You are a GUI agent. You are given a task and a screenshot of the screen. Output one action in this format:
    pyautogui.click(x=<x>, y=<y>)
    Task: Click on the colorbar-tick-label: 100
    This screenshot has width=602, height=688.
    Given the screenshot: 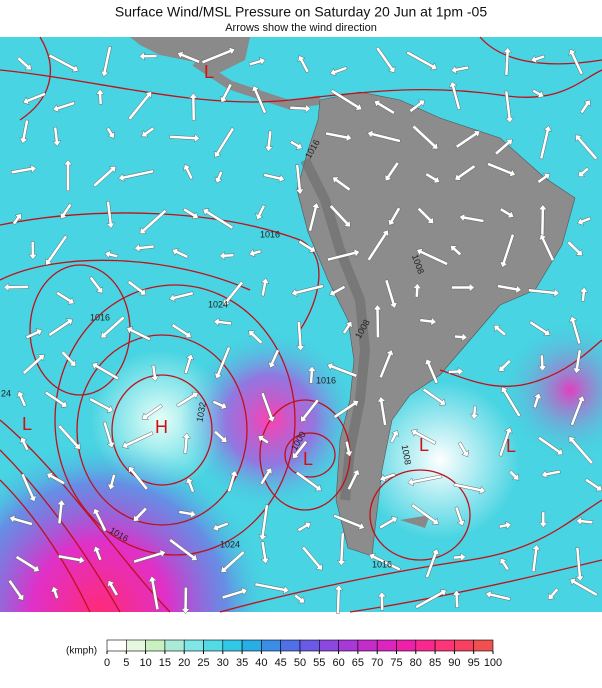 What is the action you would take?
    pyautogui.click(x=493, y=663)
    